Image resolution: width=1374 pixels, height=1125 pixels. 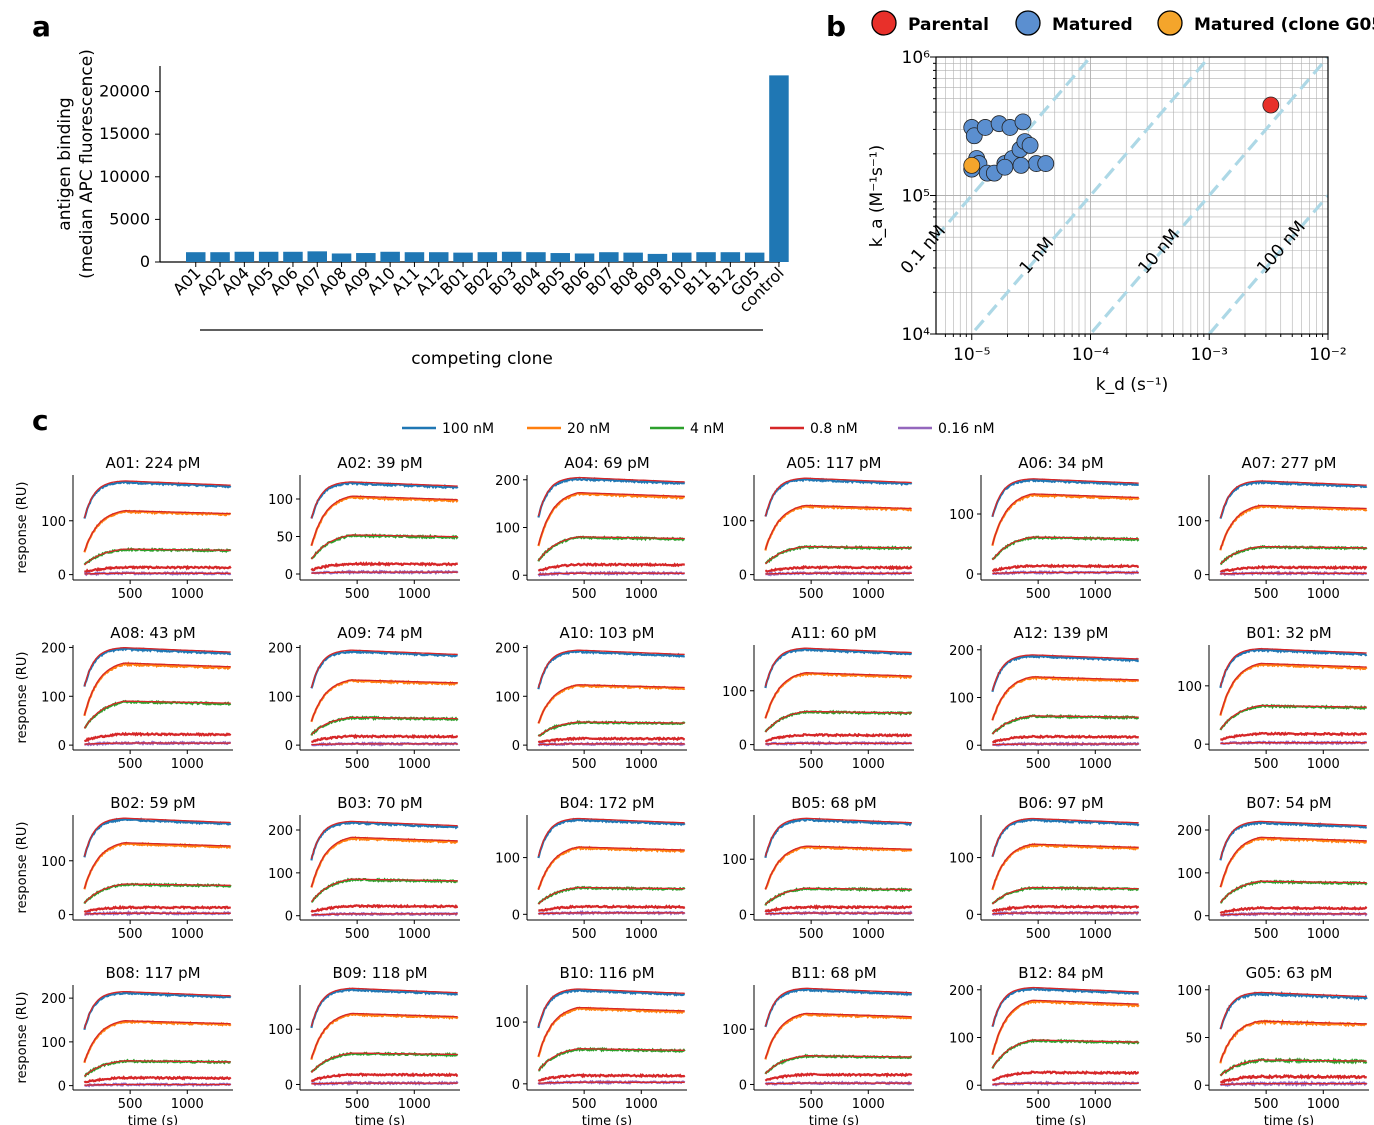 I want to click on subplot: B05: 68 pM 0 100 500 1000, so click(x=818, y=868).